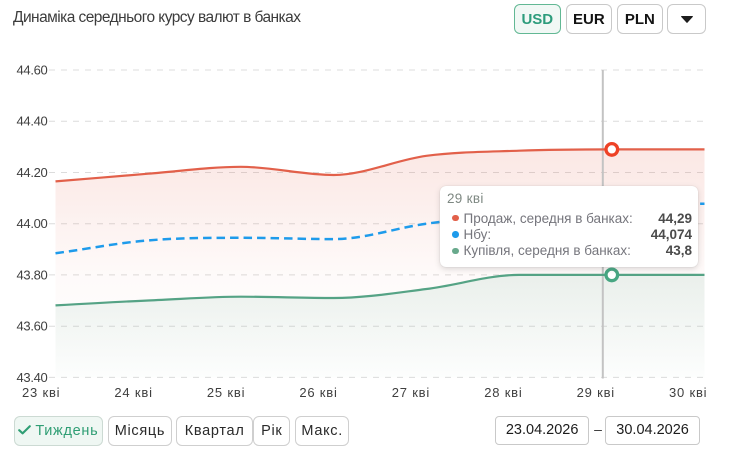 The width and height of the screenshot is (731, 465). What do you see at coordinates (688, 392) in the screenshot?
I see `svg-text: 30 кві` at bounding box center [688, 392].